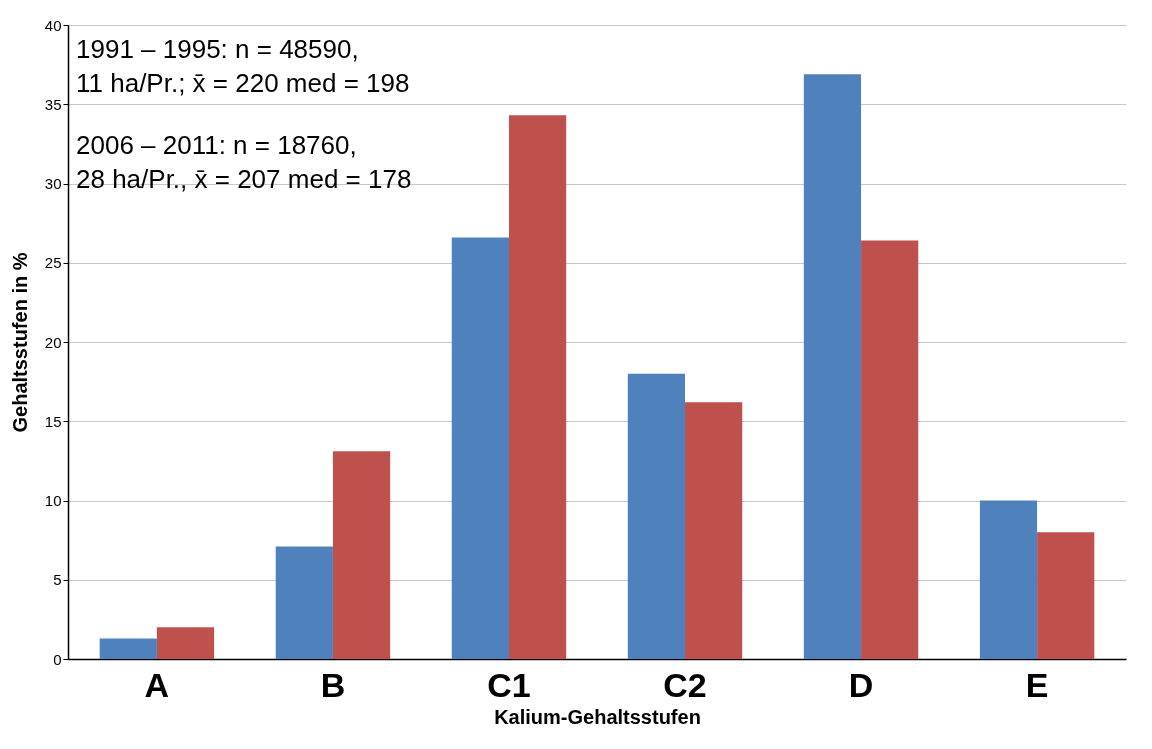 This screenshot has height=749, width=1152. Describe the element at coordinates (19, 342) in the screenshot. I see `y-axis-title: Gehaltsstufen in %` at that location.